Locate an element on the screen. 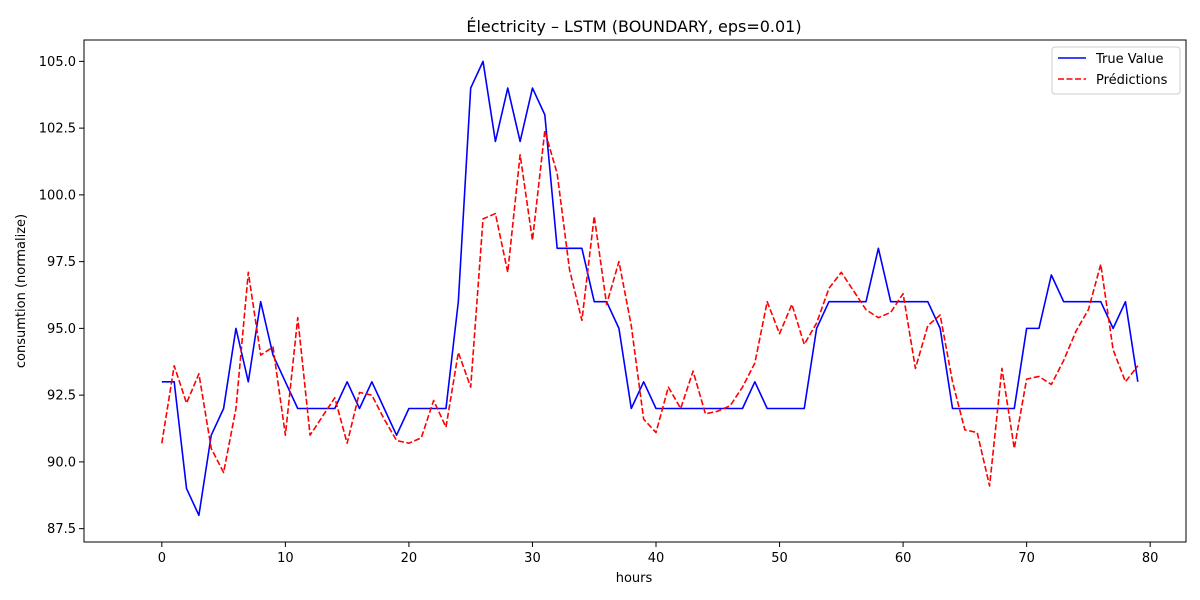 This screenshot has height=600, width=1200. y-tick-label: 90.0 is located at coordinates (61, 462).